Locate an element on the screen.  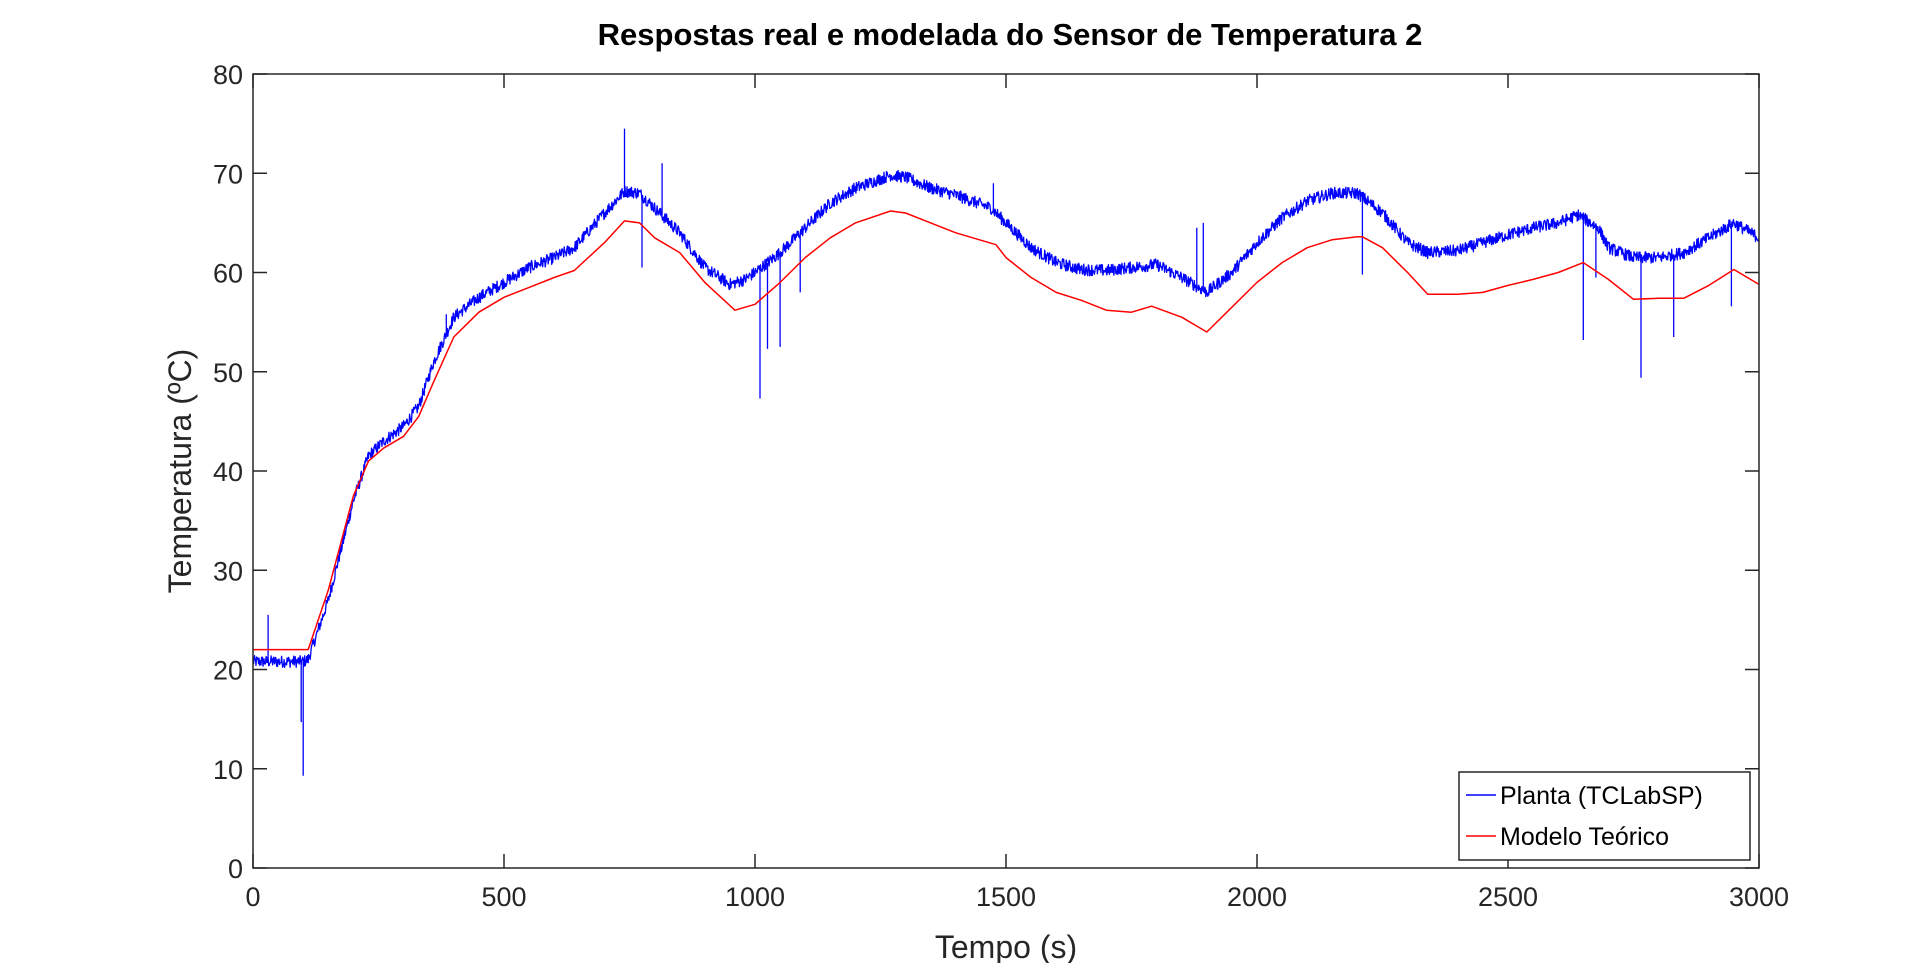
x-tick-label: 2000 is located at coordinates (1257, 897).